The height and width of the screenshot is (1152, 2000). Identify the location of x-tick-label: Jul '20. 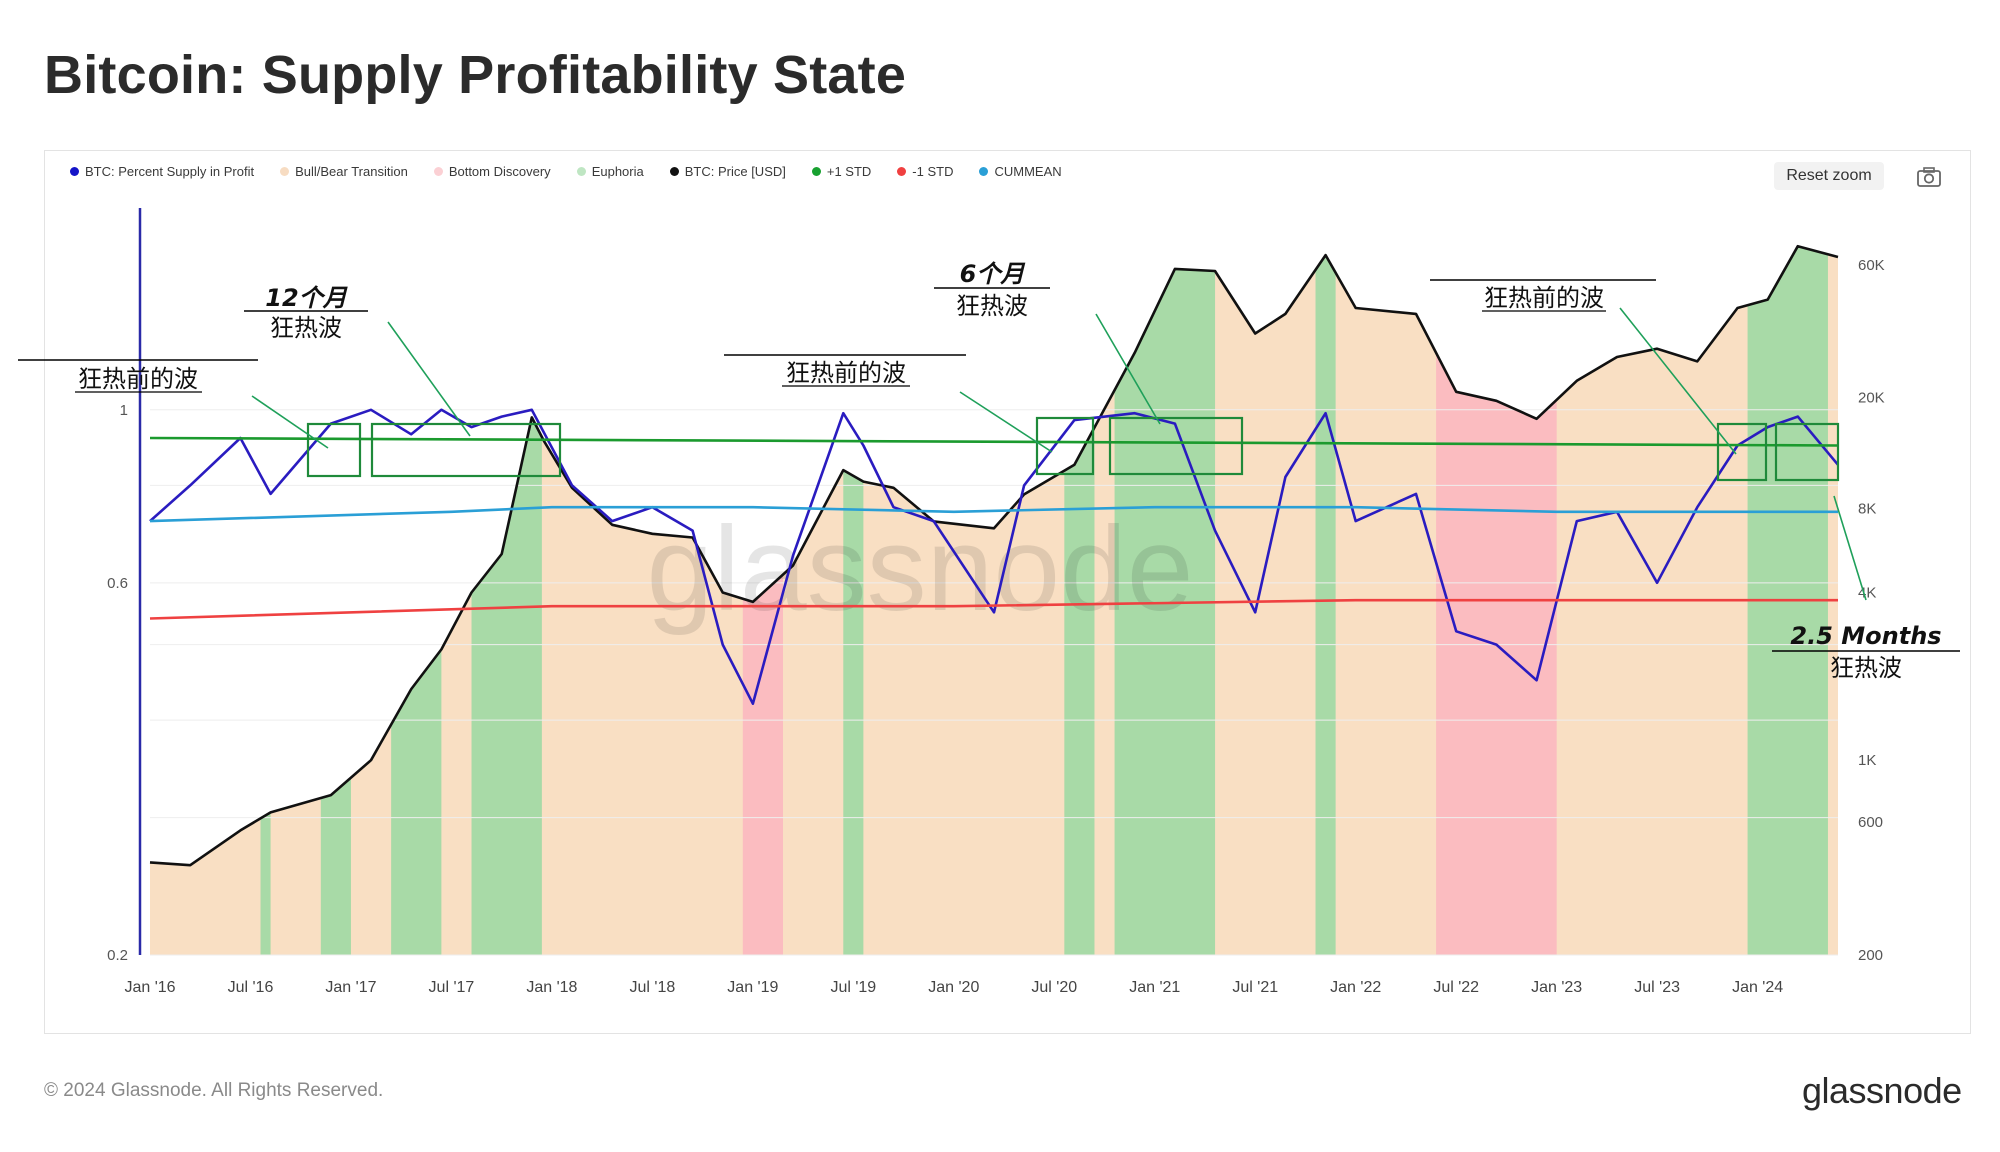
(1054, 987).